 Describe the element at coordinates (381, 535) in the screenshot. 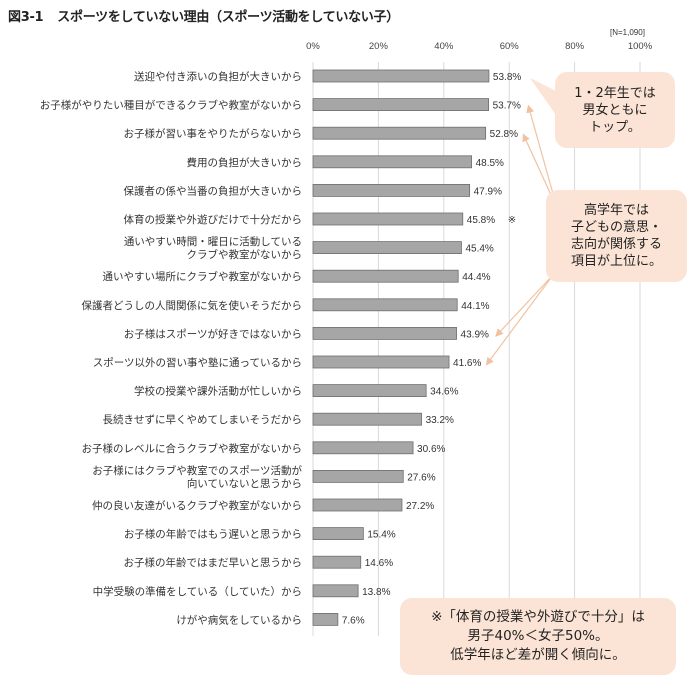

I see `value-label: 15.4%` at that location.